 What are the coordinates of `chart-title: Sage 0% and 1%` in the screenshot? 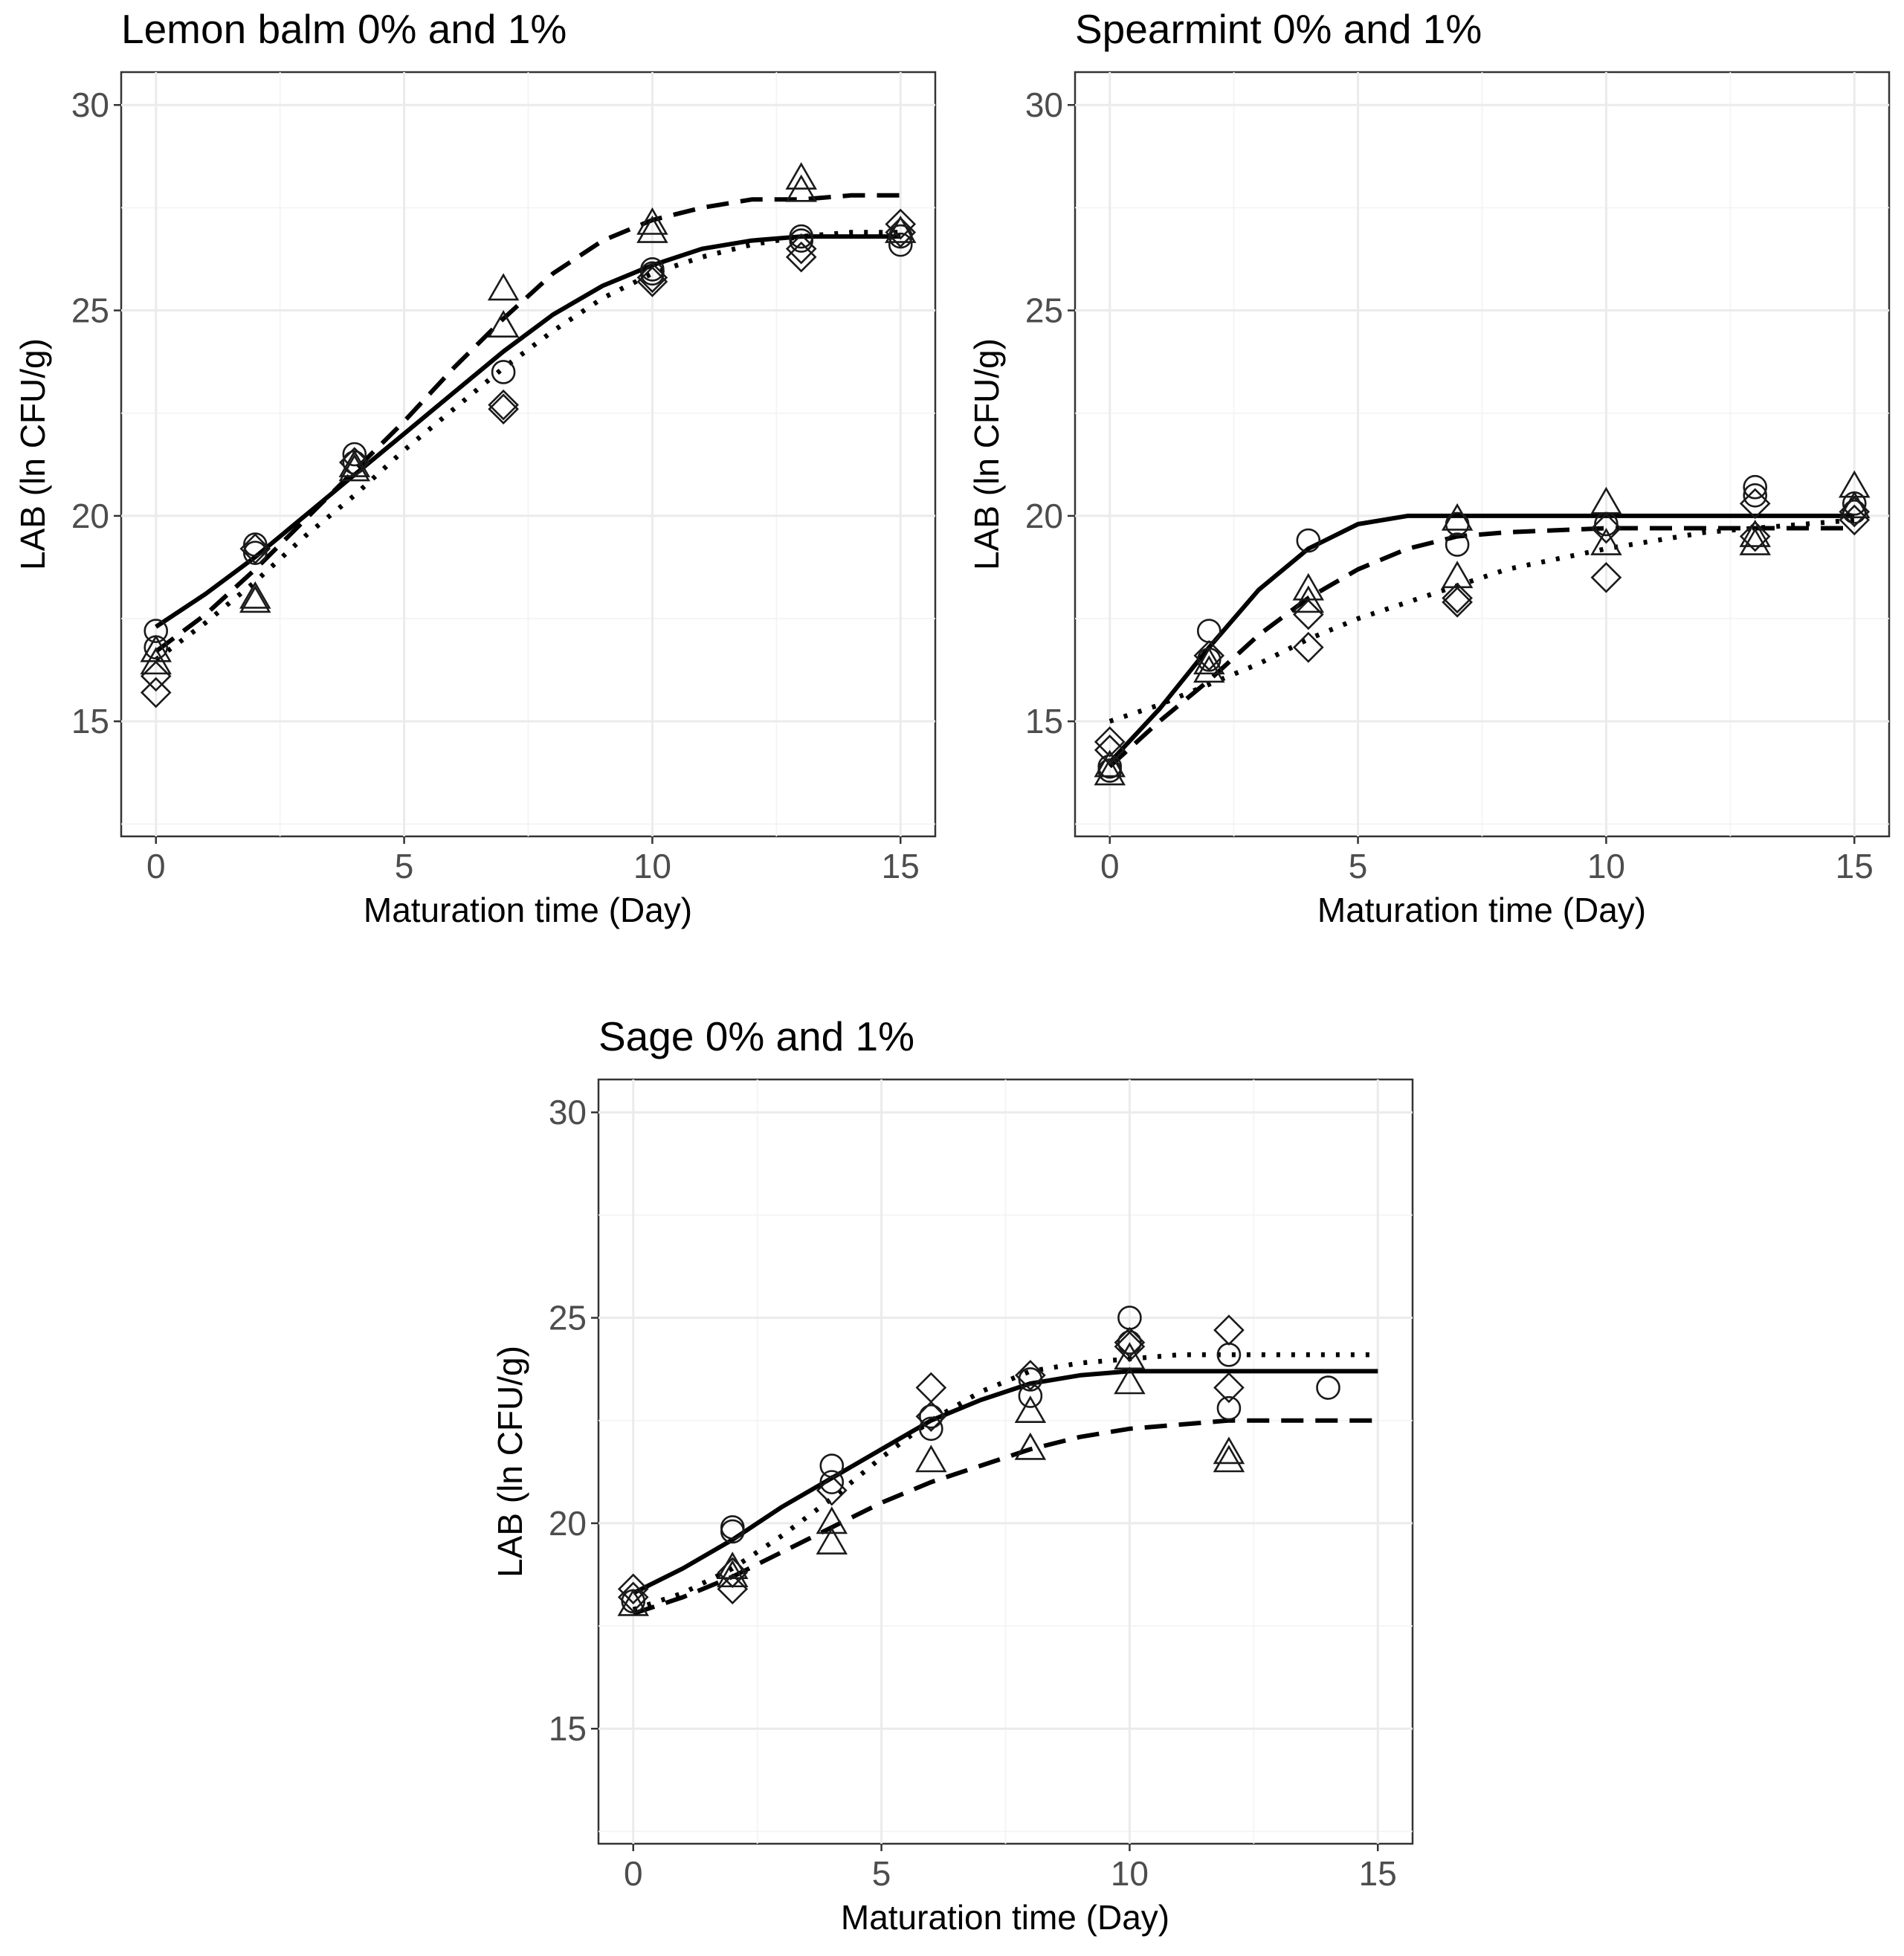 It's located at (756, 1036).